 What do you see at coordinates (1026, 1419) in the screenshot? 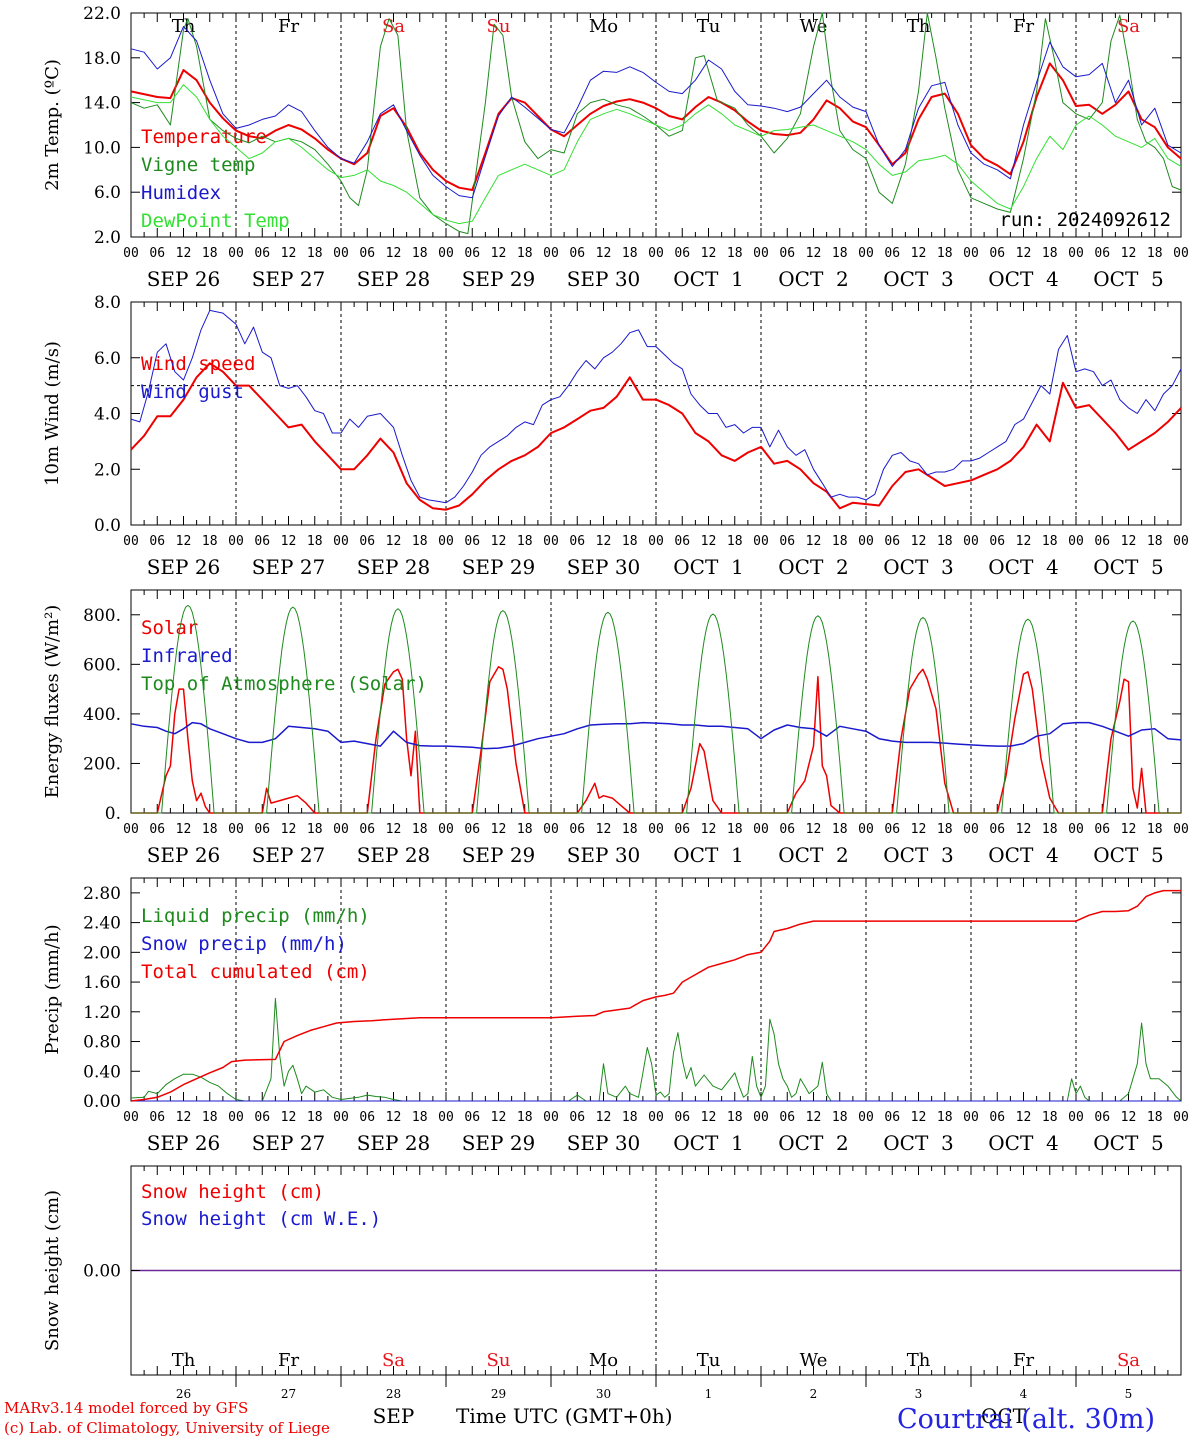
I see `location-label: Courtrai (alt. 30m)` at bounding box center [1026, 1419].